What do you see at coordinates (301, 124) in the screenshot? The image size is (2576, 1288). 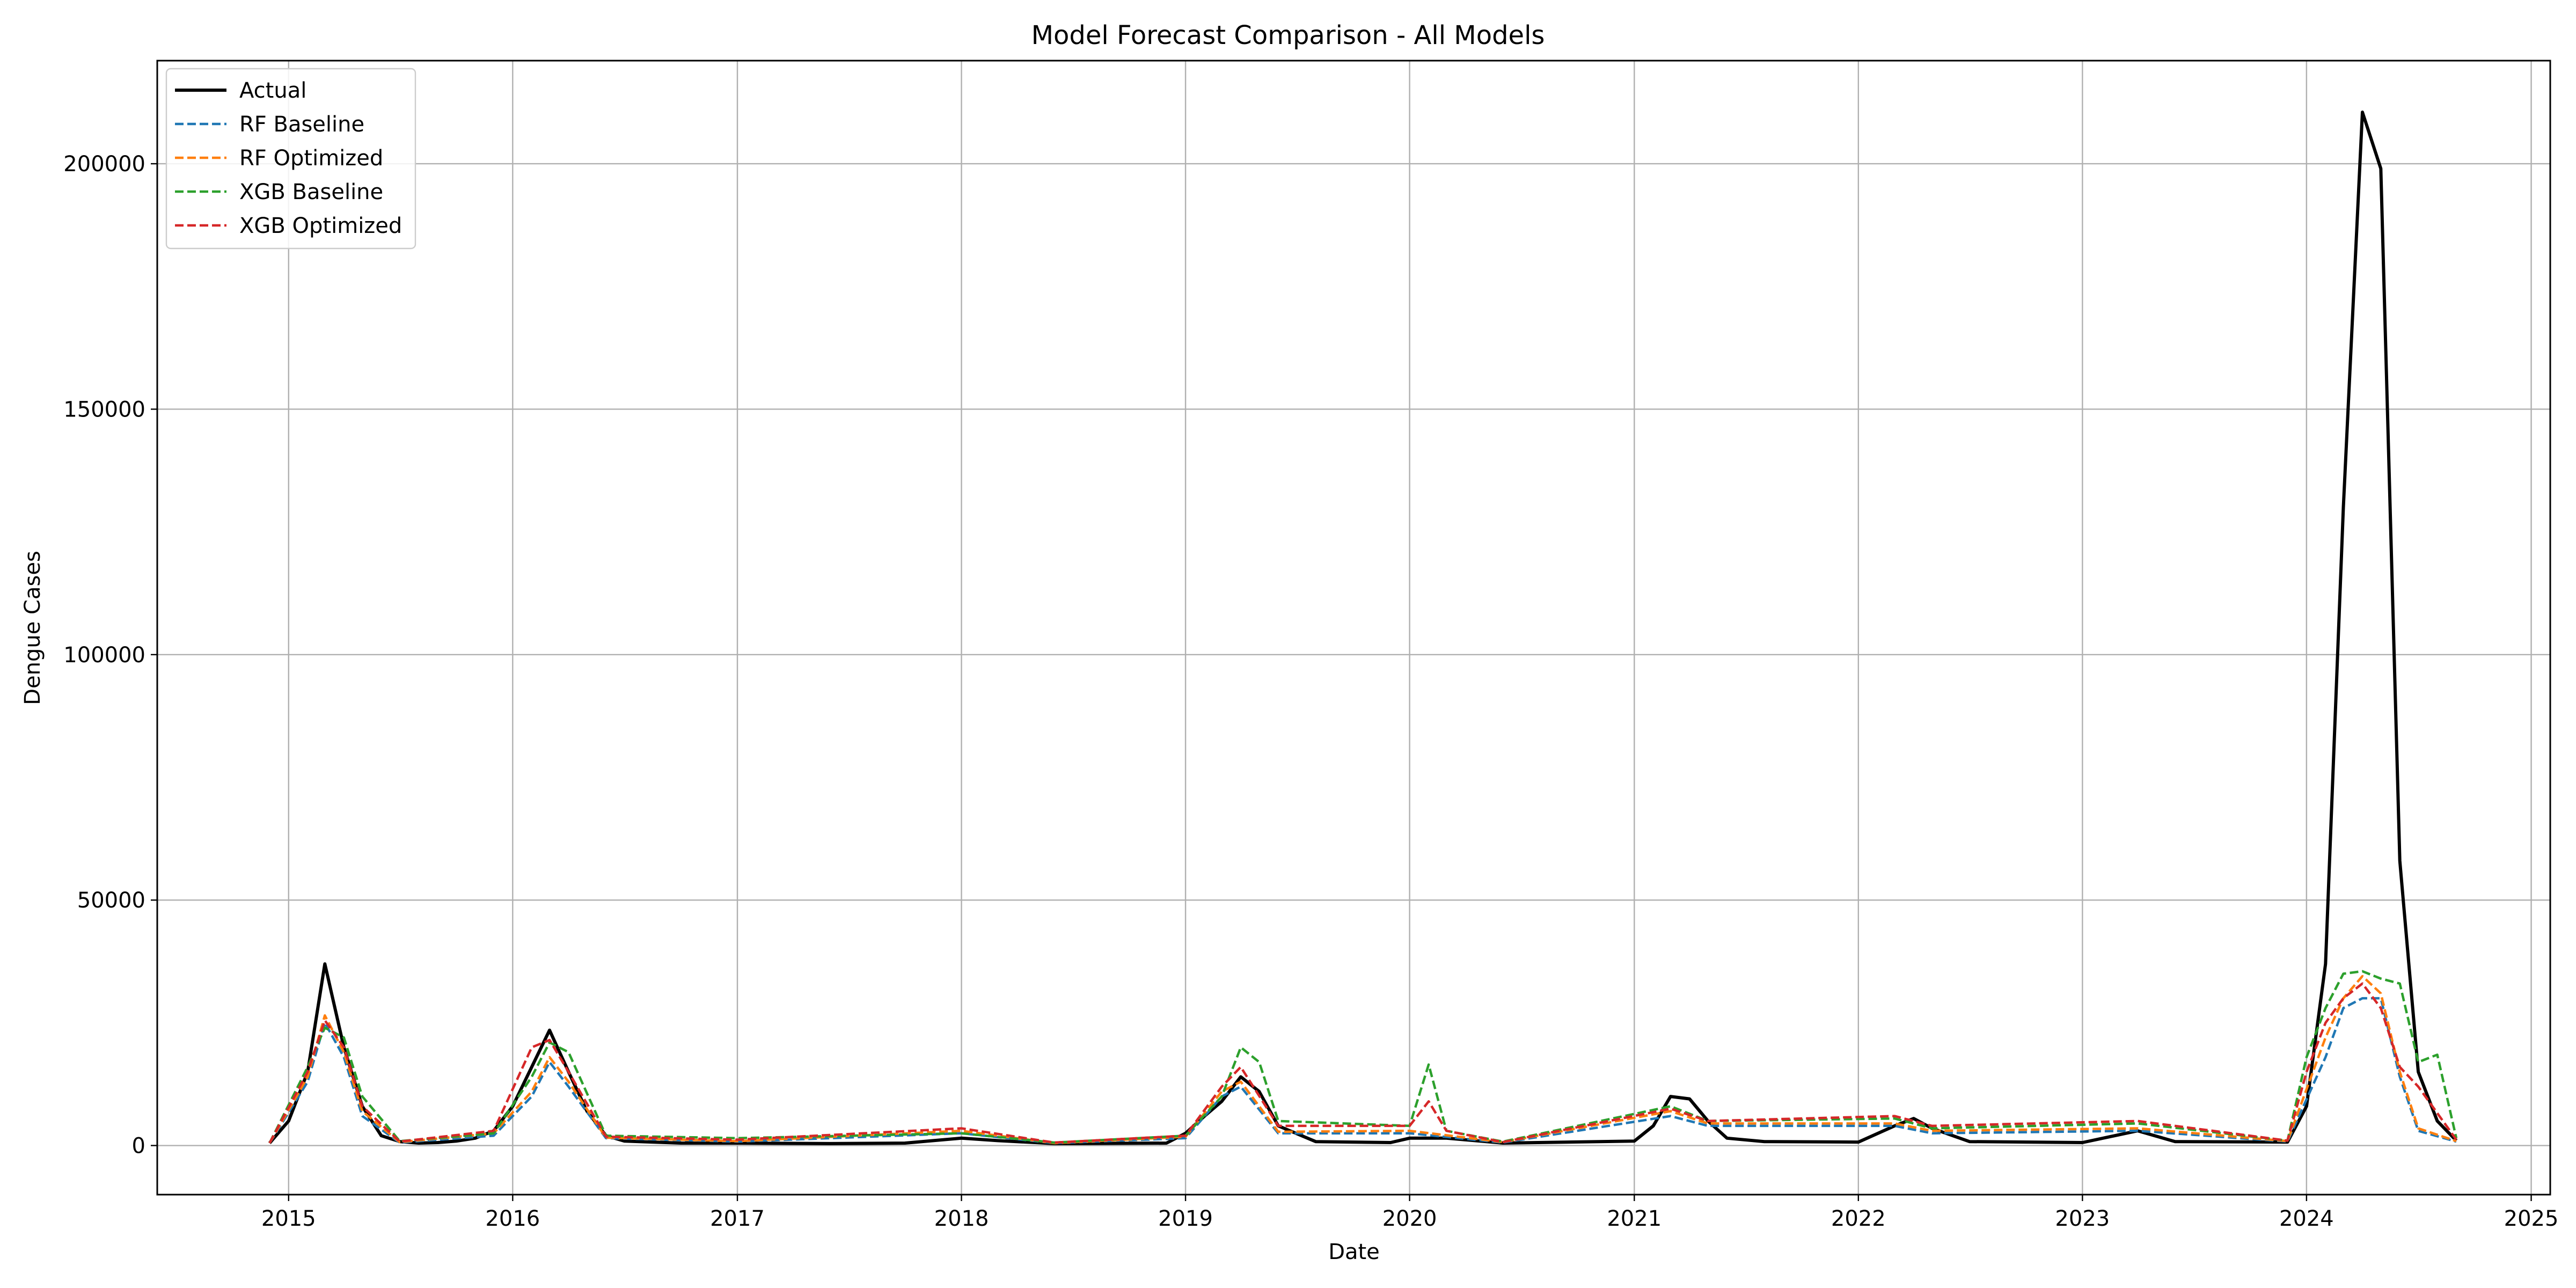 I see `legend-label: RF Baseline` at bounding box center [301, 124].